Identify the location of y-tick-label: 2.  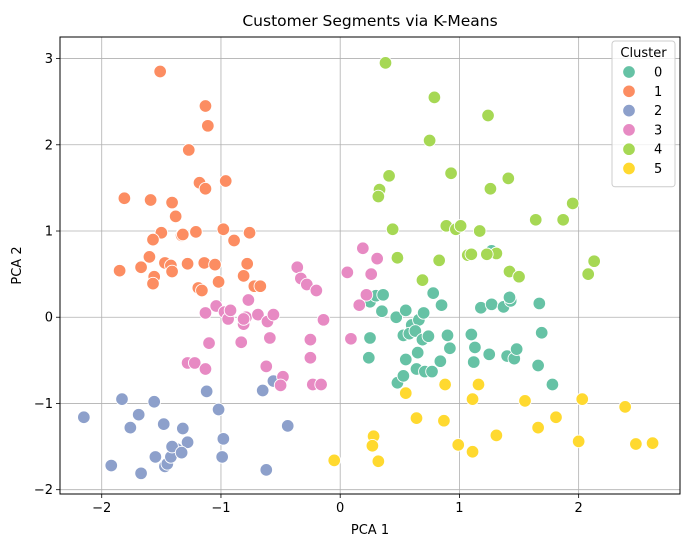
(49, 145).